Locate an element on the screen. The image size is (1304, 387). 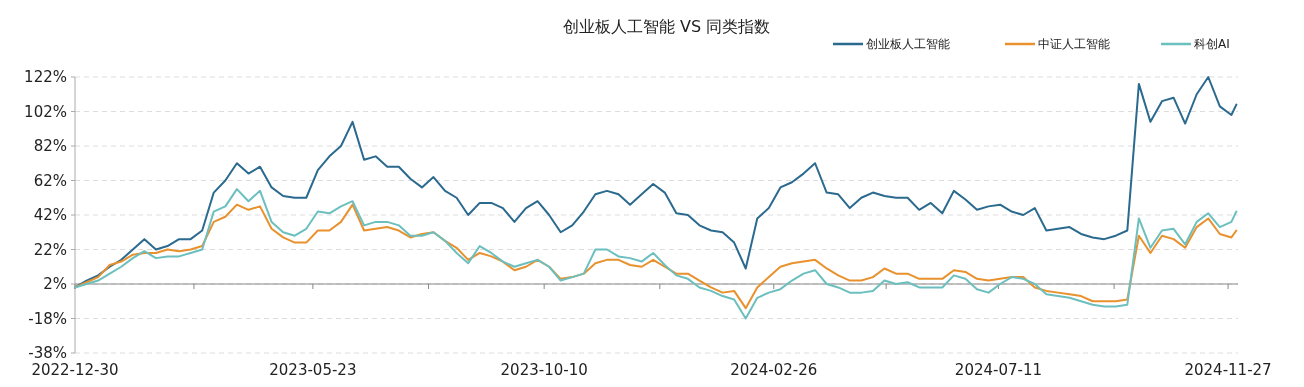
legend-label: 创业板人工智能 is located at coordinates (908, 44).